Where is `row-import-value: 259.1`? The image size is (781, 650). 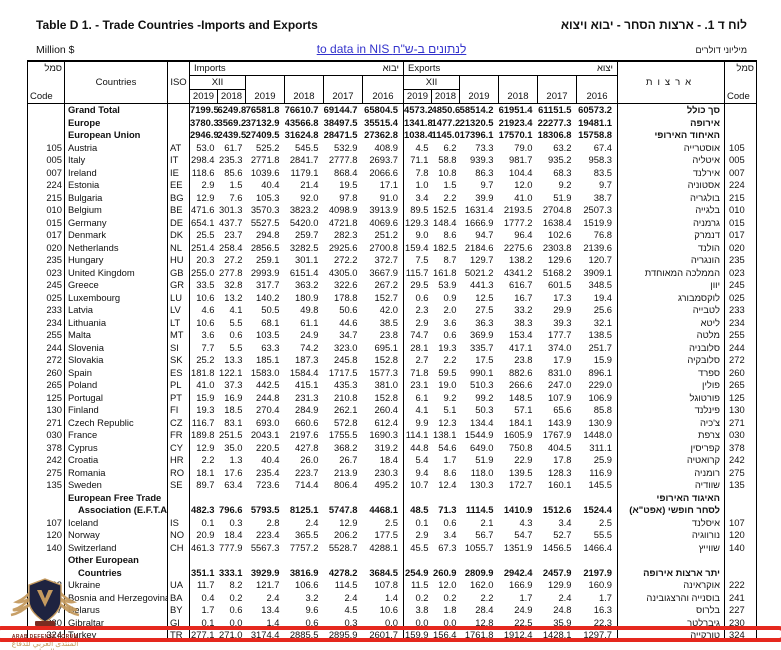 row-import-value: 259.1 is located at coordinates (268, 259).